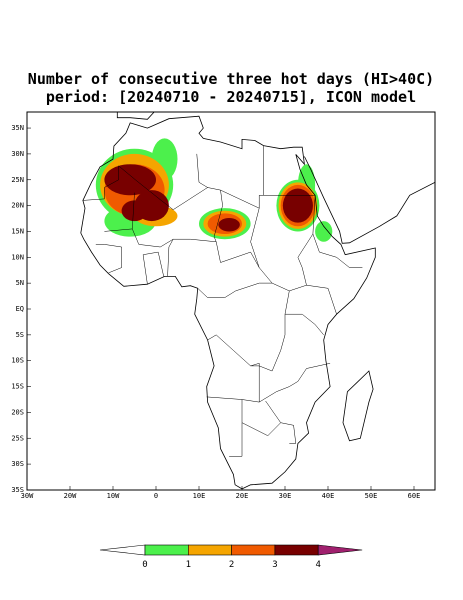  Describe the element at coordinates (328, 496) in the screenshot. I see `lon-tick-label: 40E` at that location.